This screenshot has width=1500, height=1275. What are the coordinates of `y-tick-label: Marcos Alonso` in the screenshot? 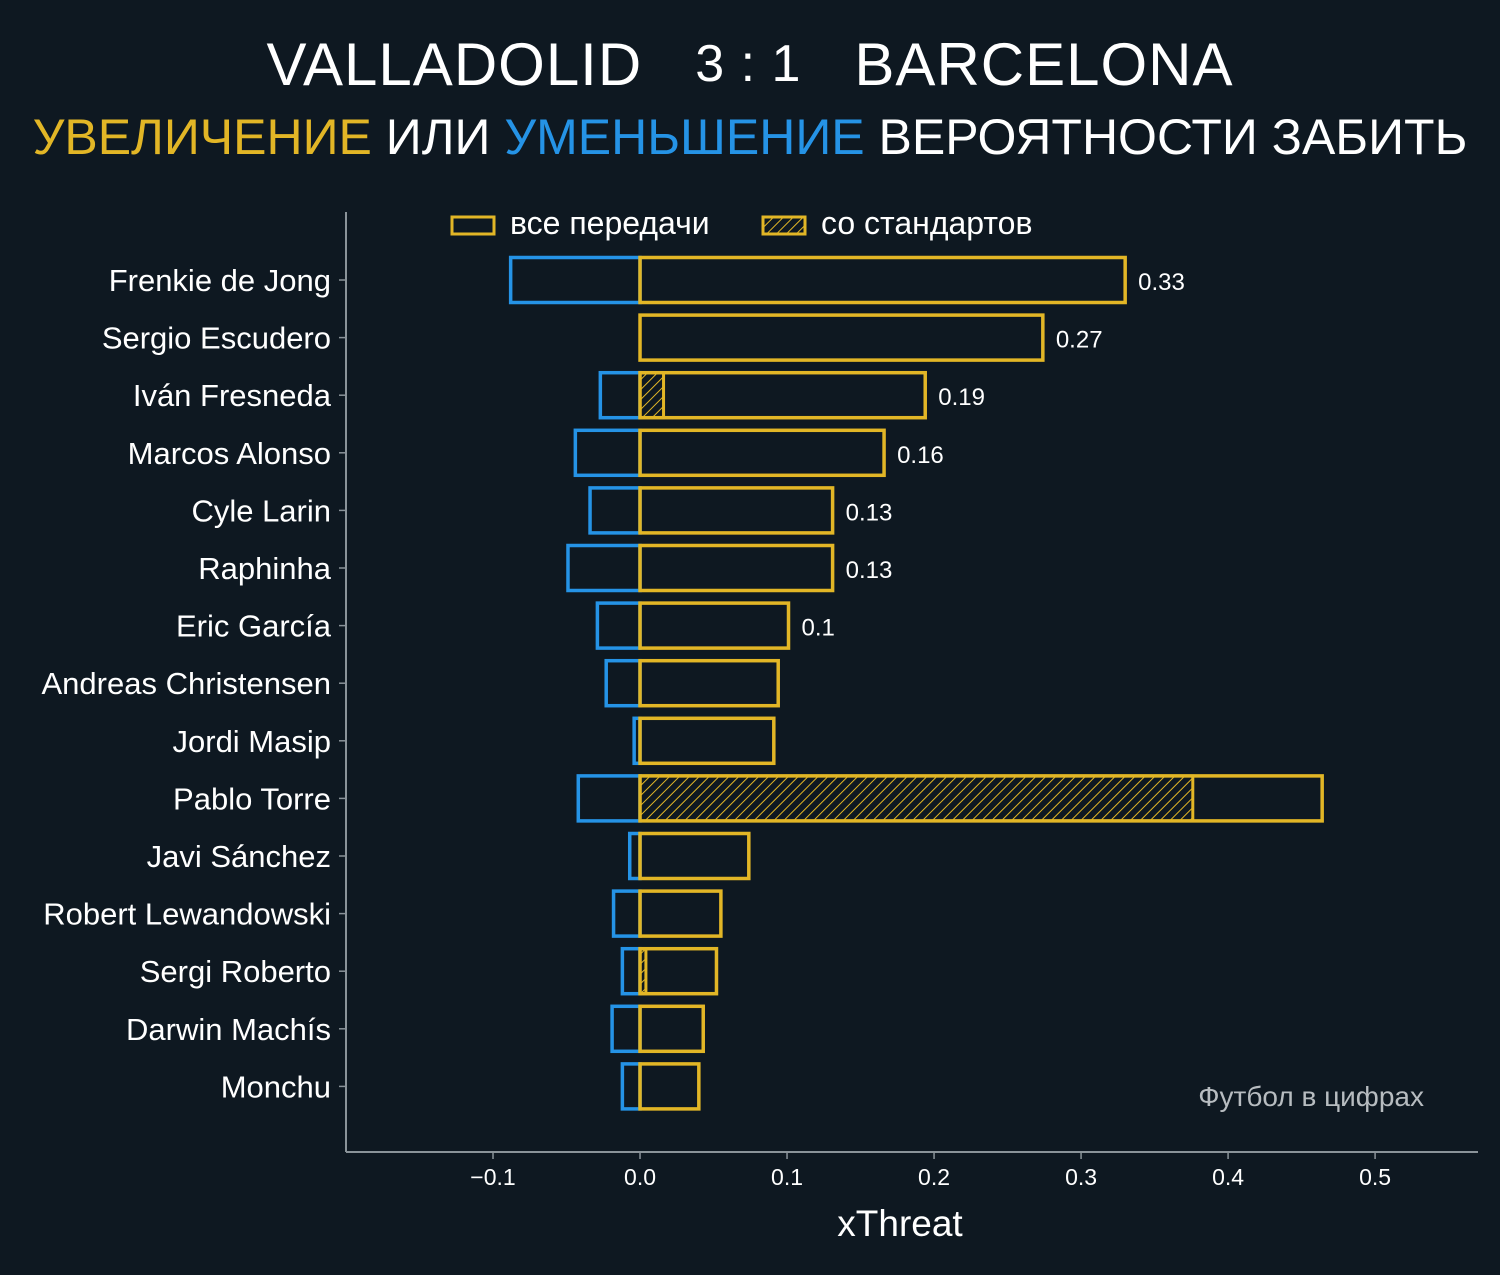 It's located at (229, 453).